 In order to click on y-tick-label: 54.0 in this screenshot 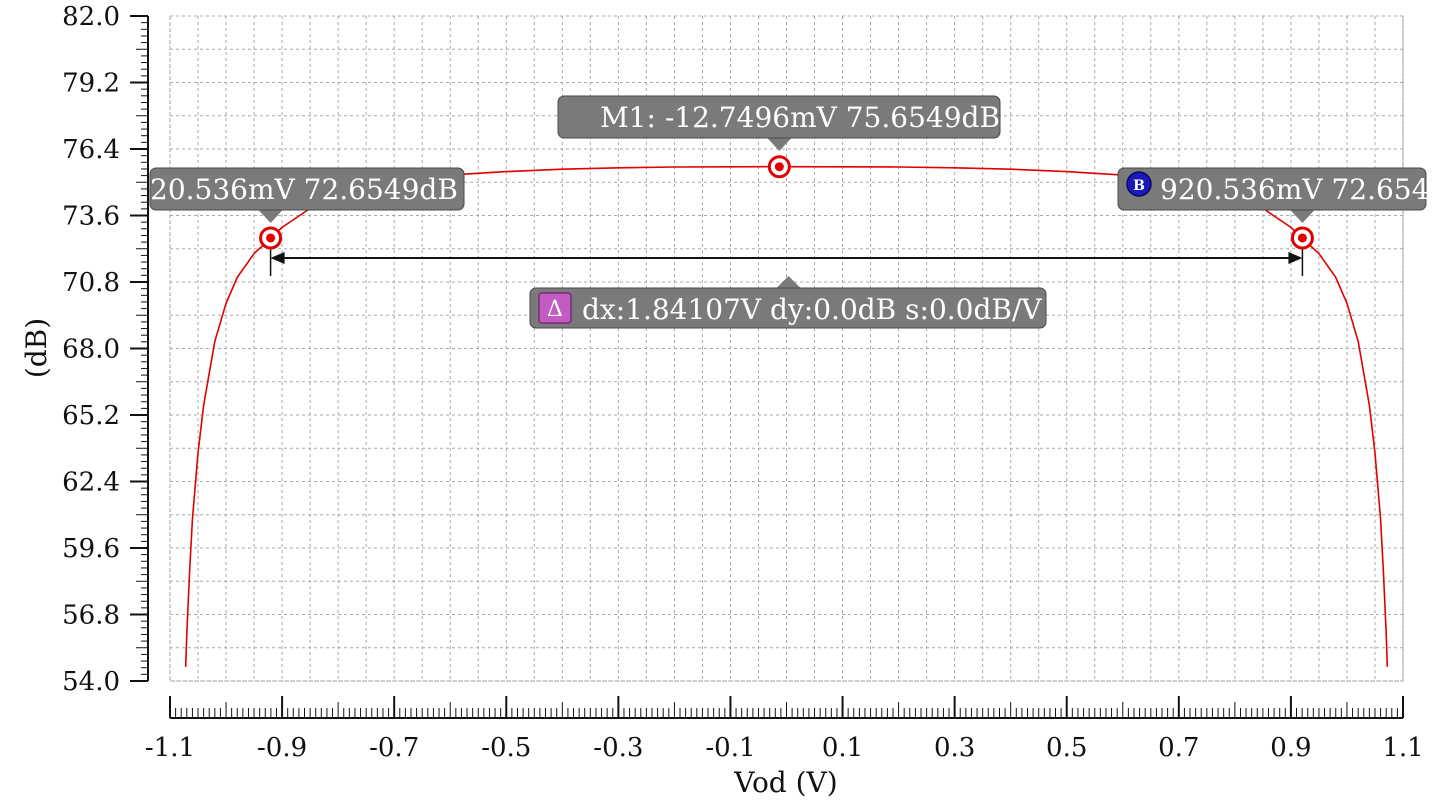, I will do `click(91, 682)`.